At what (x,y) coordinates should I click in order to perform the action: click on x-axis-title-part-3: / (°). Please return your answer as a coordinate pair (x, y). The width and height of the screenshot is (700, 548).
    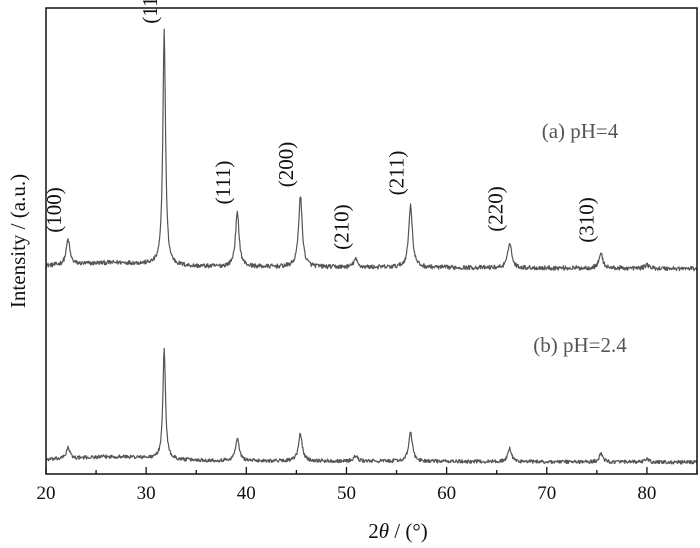
    Looking at the image, I should click on (408, 531).